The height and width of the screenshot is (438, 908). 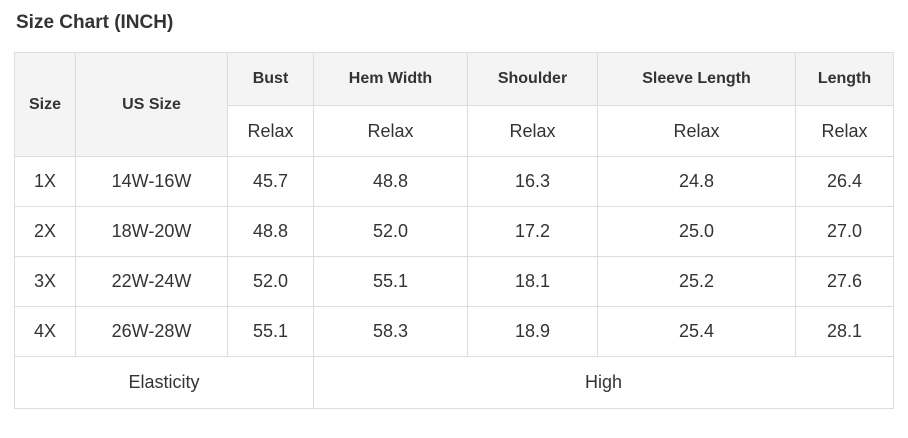 I want to click on size-cell: 3X, so click(x=45, y=281).